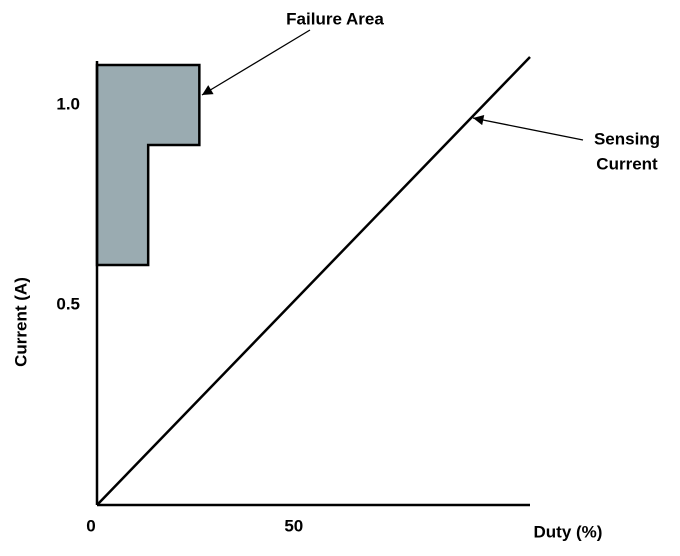 Image resolution: width=680 pixels, height=556 pixels. Describe the element at coordinates (627, 163) in the screenshot. I see `annotation-text: Current` at that location.